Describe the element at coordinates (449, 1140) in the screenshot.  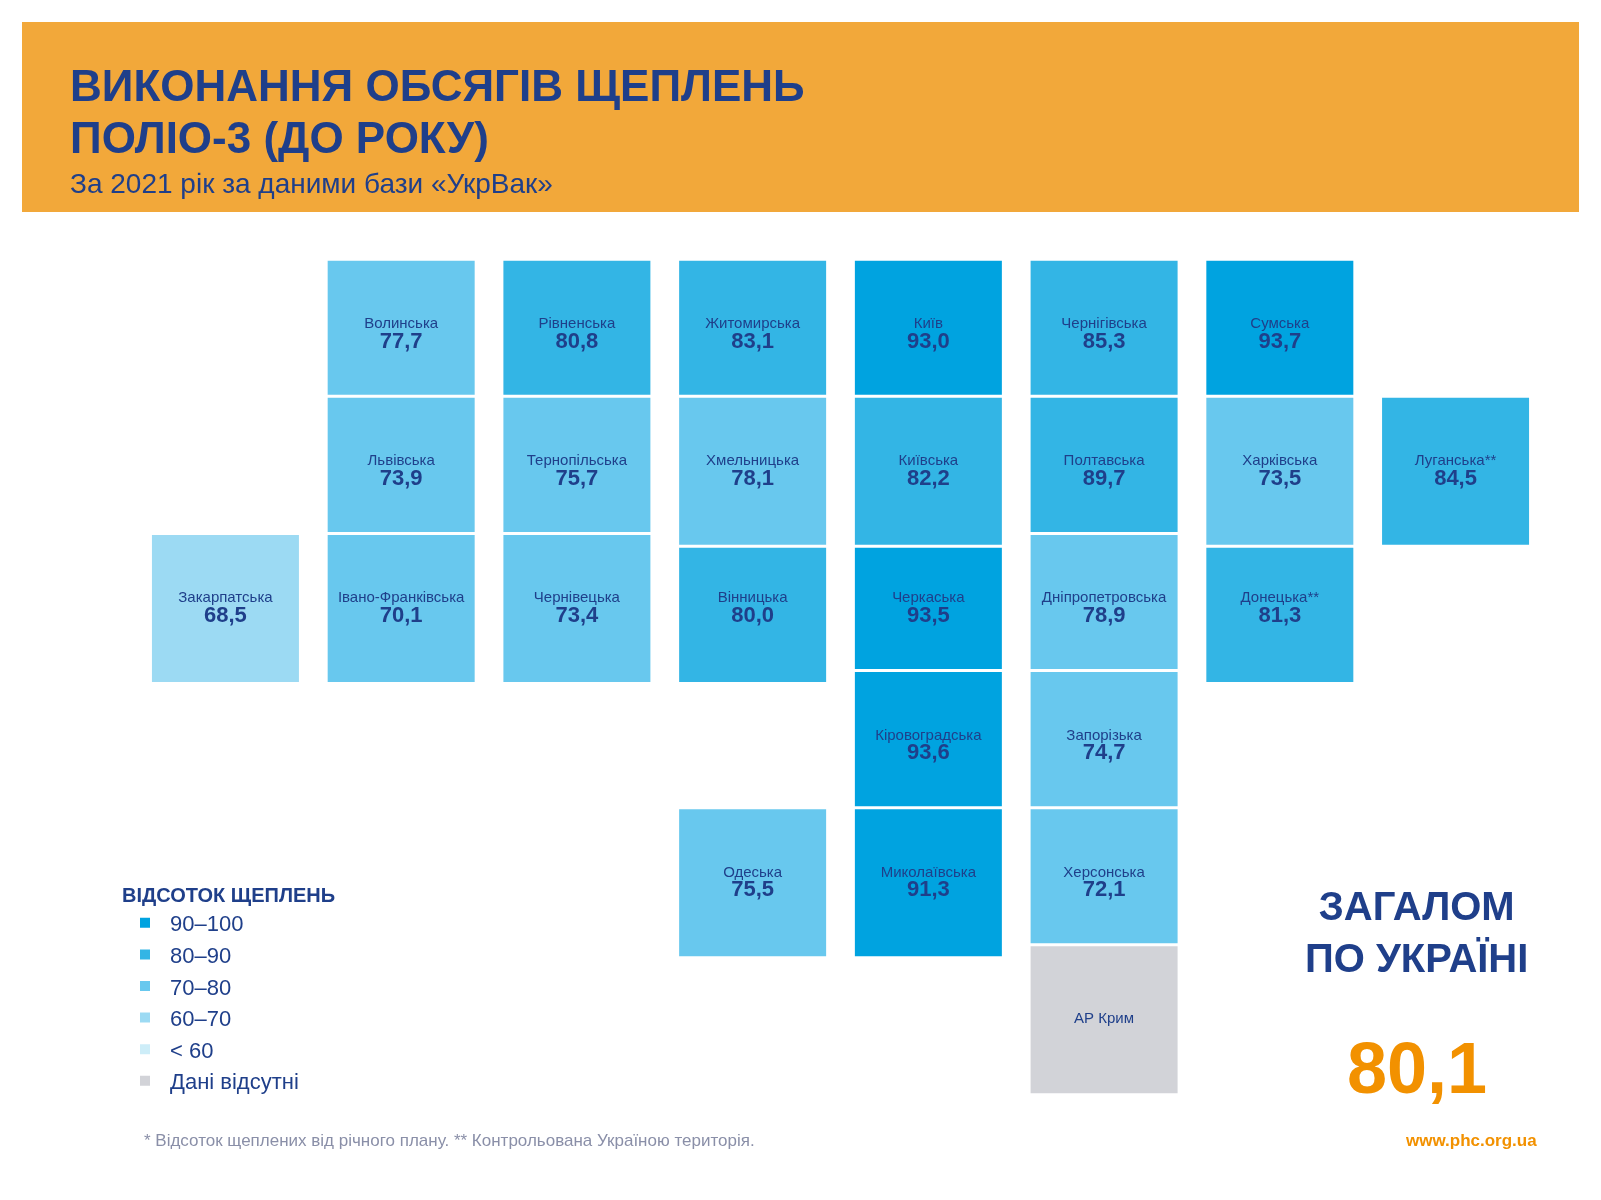
I see `text: * Відсоток щеплених від річного плану. ** Контрольована Україною територія.` at that location.